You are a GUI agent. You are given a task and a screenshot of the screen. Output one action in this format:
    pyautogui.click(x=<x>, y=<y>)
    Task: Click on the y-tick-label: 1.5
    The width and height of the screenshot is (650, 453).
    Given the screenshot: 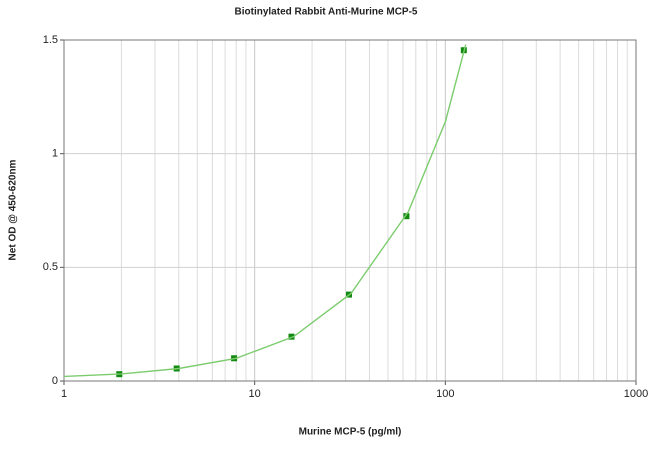 What is the action you would take?
    pyautogui.click(x=50, y=40)
    